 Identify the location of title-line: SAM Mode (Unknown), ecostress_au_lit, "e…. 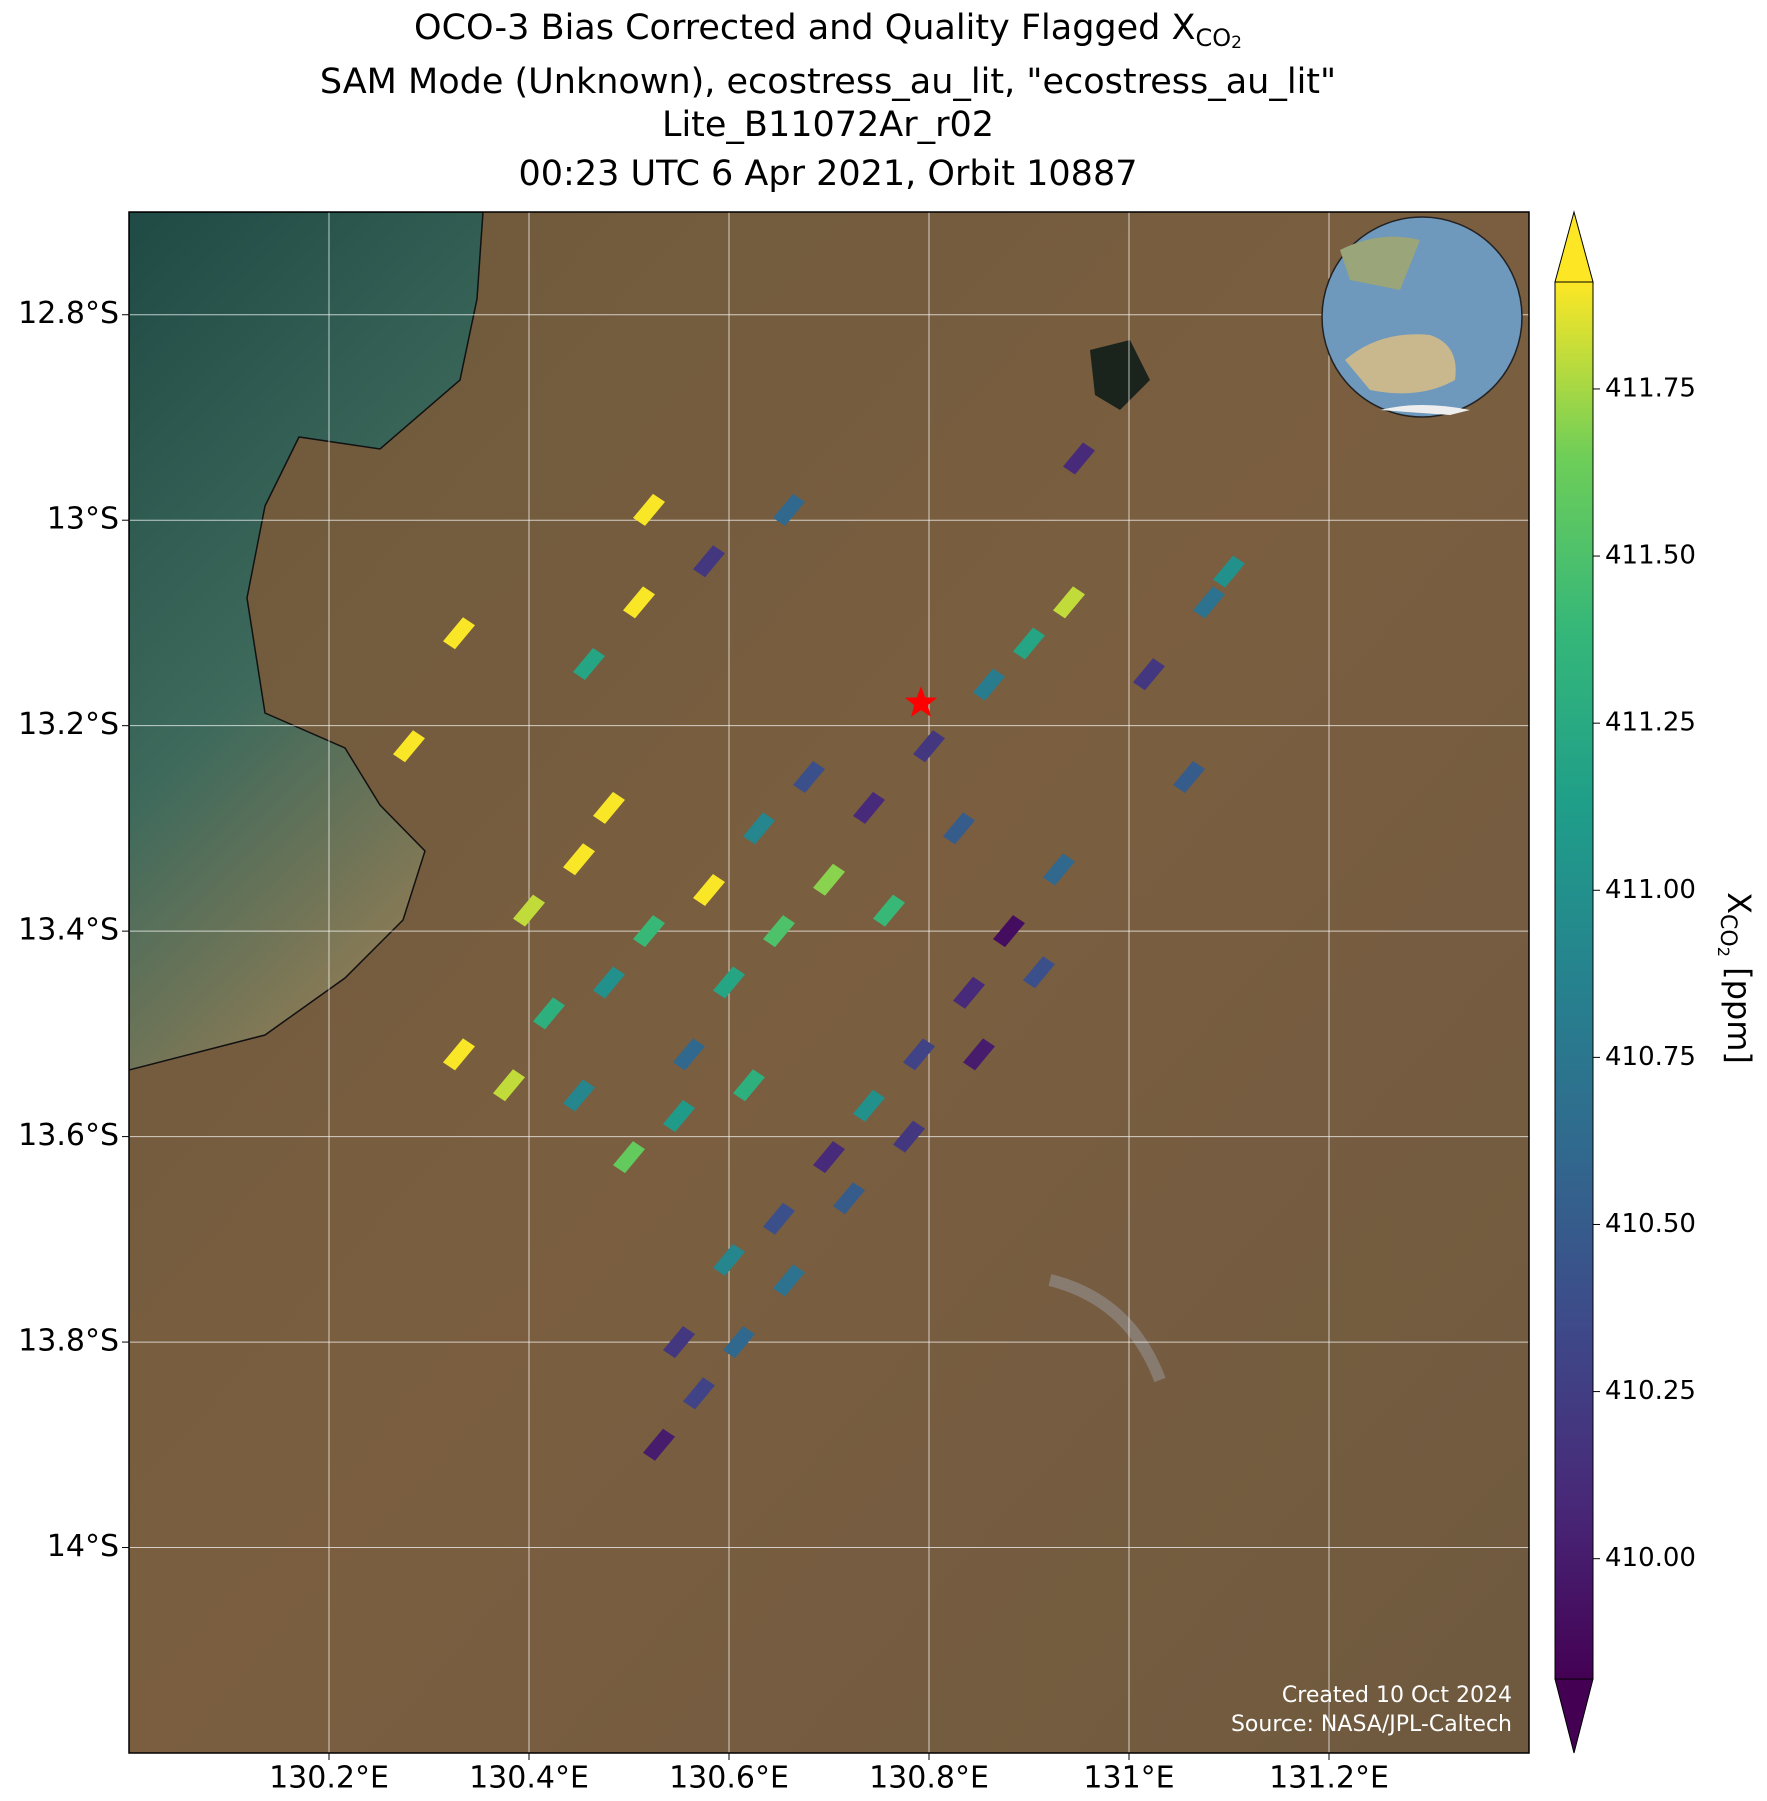
(828, 82).